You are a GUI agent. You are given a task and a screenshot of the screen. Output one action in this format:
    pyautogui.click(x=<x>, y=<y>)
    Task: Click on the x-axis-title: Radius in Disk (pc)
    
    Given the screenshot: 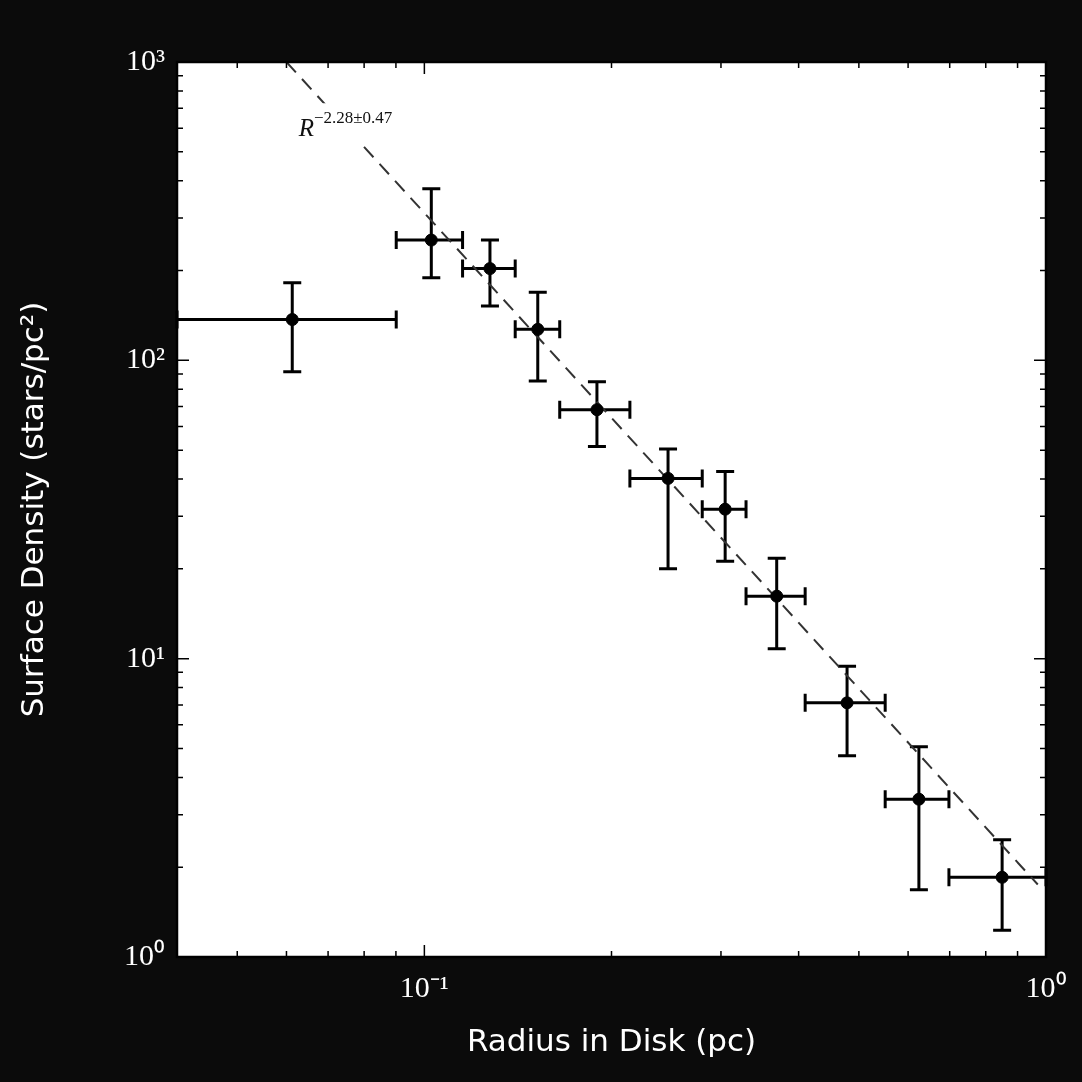 What is the action you would take?
    pyautogui.click(x=611, y=1040)
    